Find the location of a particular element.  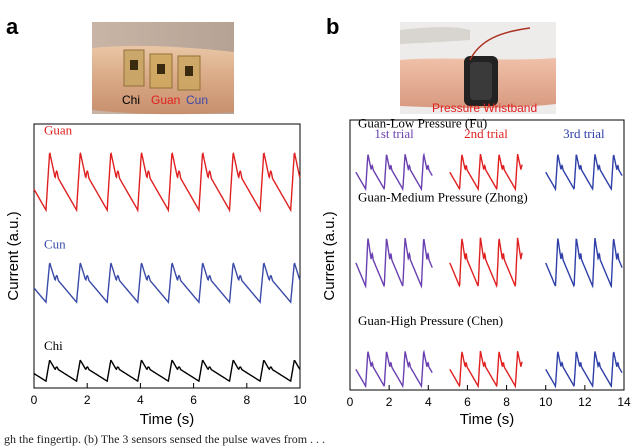

chart-a-series-guan is located at coordinates (167, 182).